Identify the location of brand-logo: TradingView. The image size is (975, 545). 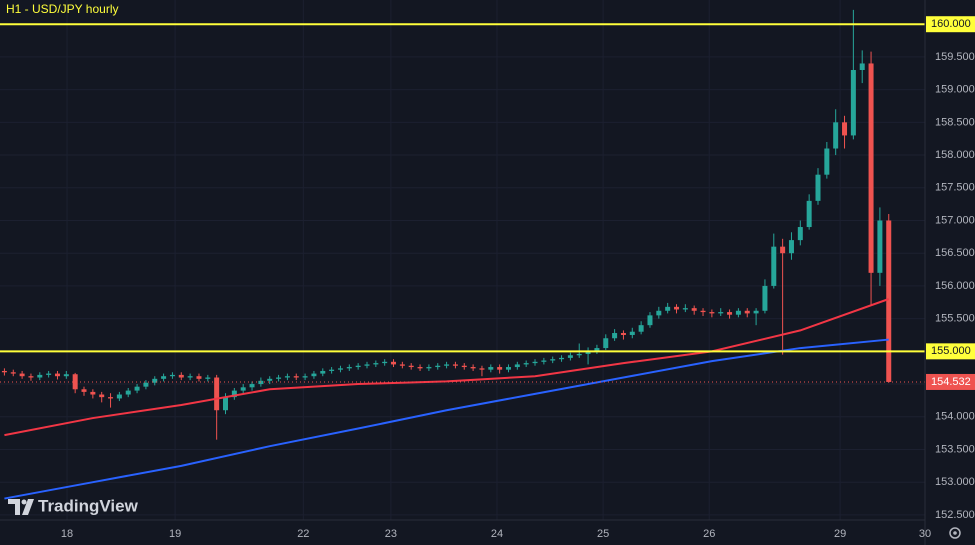
(73, 505).